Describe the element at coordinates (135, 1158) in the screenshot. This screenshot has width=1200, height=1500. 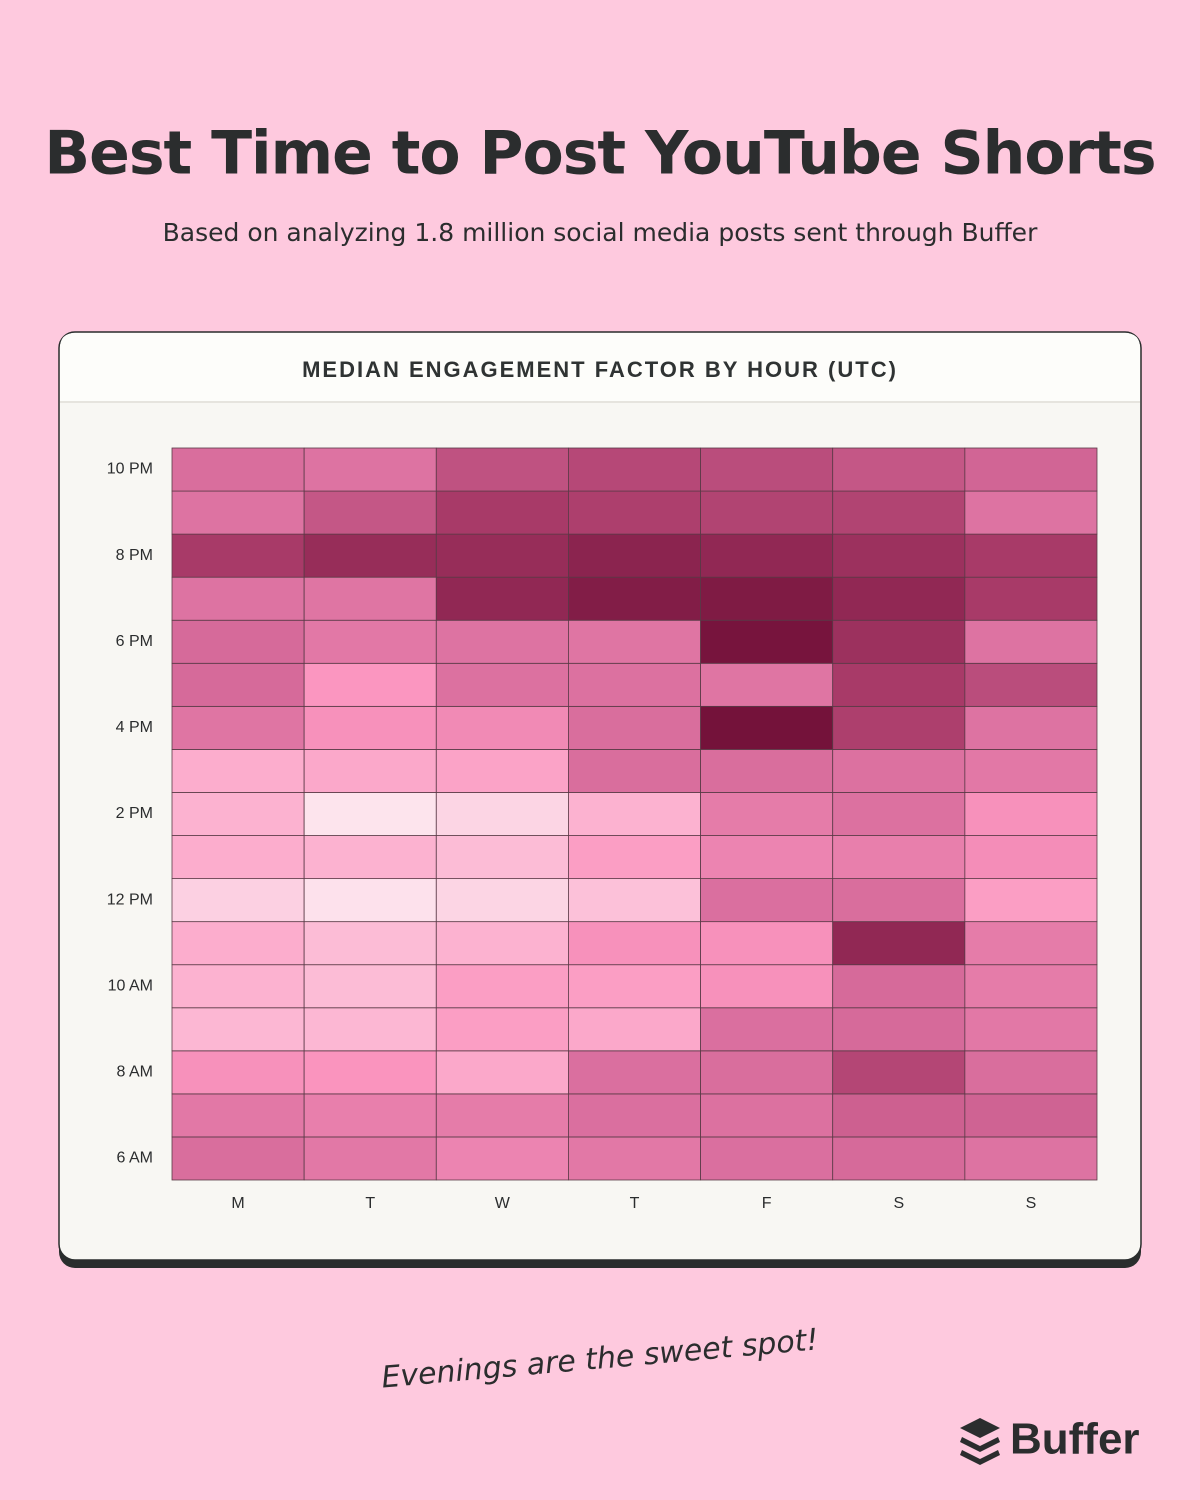
I see `y-tick-label: 6 AM` at that location.